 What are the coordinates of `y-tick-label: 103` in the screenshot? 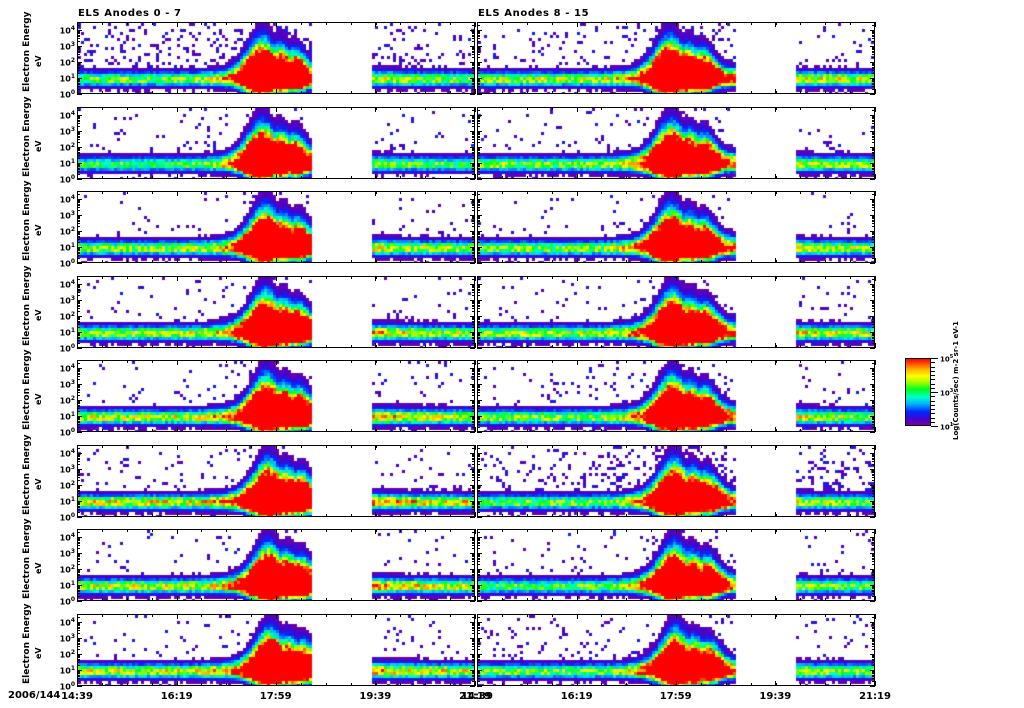 It's located at (67, 46).